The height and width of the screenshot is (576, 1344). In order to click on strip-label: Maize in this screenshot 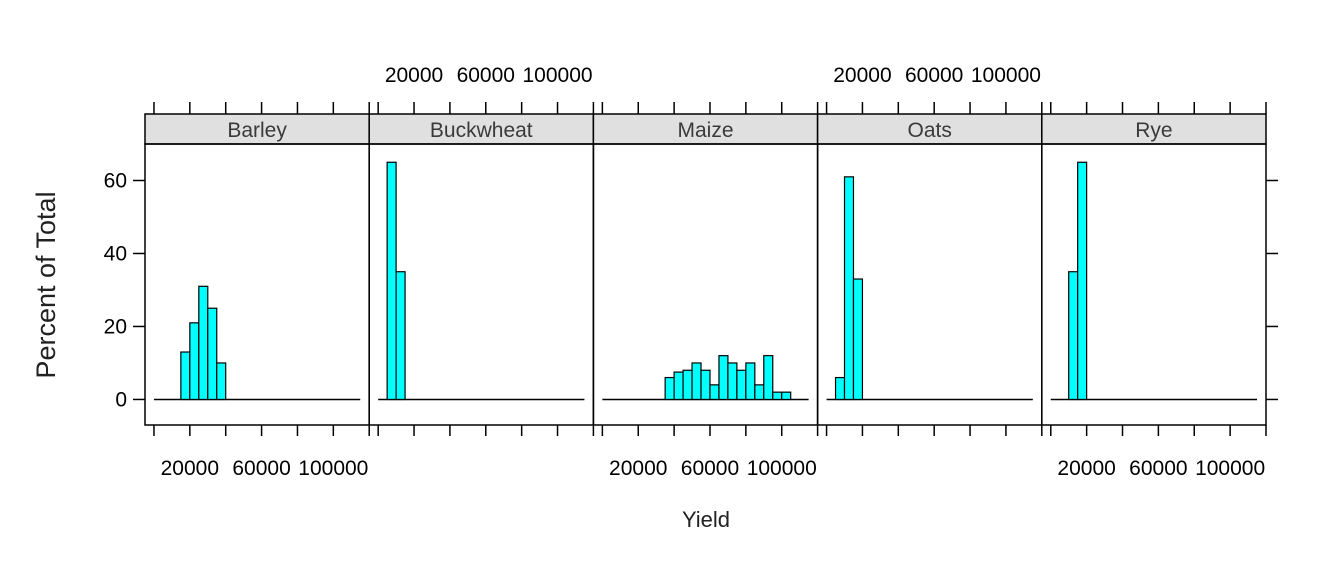, I will do `click(705, 130)`.